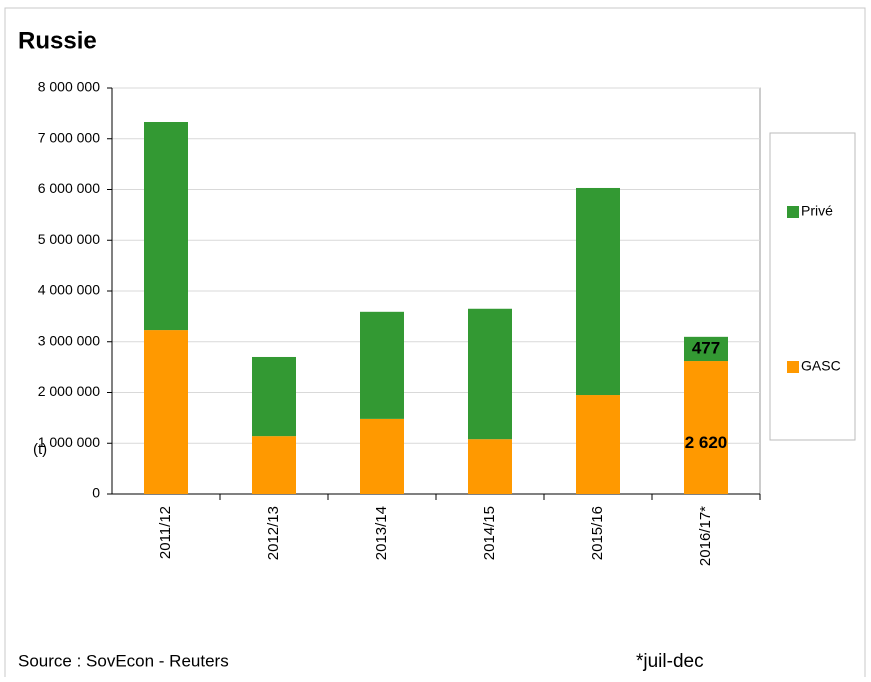 This screenshot has width=871, height=682. I want to click on y-tick-label: 8 000 000, so click(69, 87).